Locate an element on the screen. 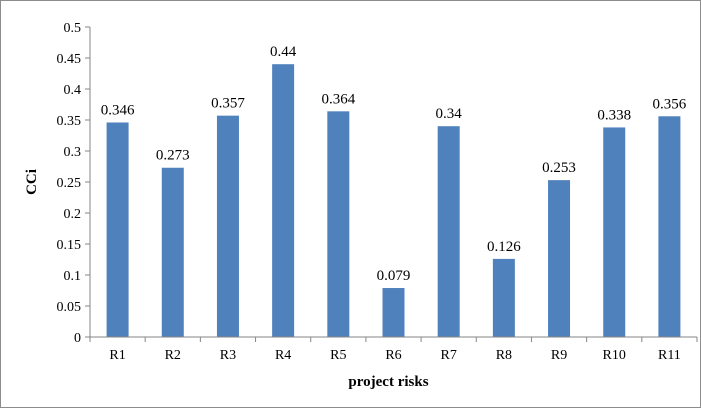 Image resolution: width=701 pixels, height=408 pixels. x-tick-label: R10 is located at coordinates (614, 355).